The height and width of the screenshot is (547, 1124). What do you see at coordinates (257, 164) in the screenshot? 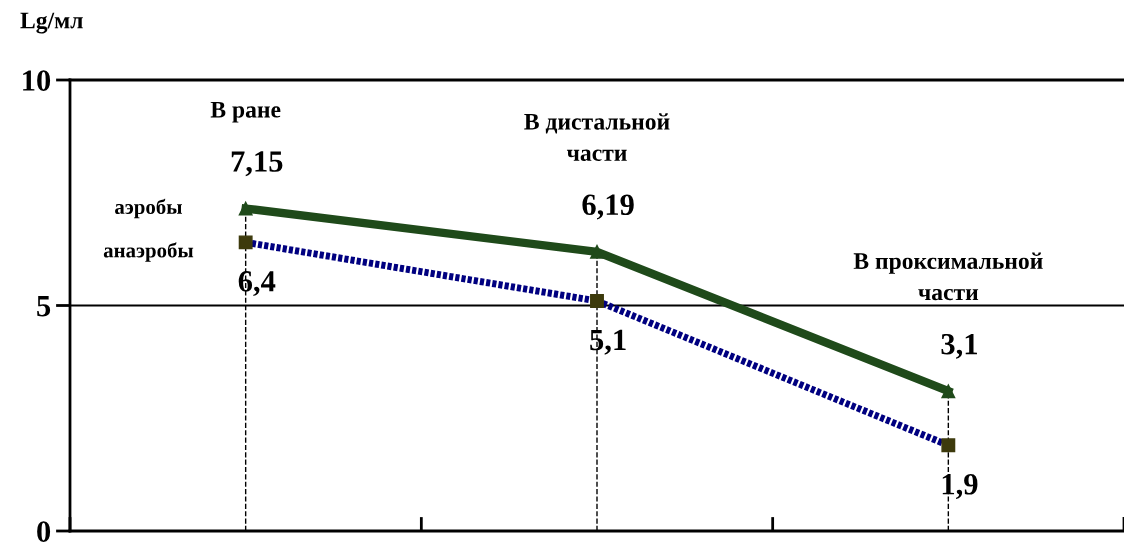
I see `data-label: 7,15` at bounding box center [257, 164].